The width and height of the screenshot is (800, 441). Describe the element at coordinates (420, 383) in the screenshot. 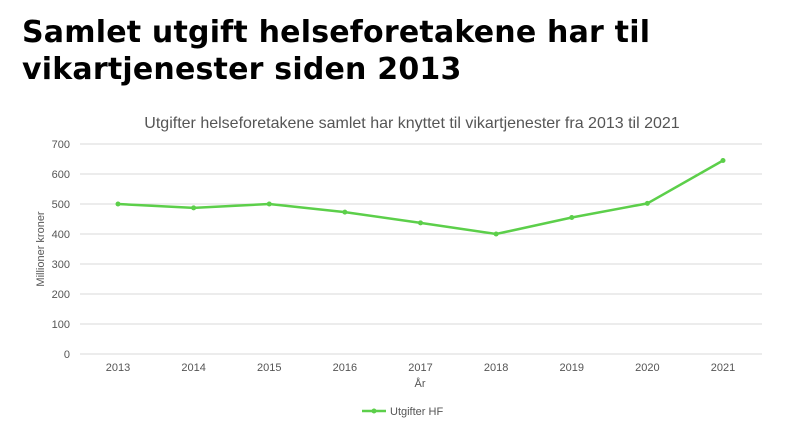

I see `x-axis-label: År` at that location.